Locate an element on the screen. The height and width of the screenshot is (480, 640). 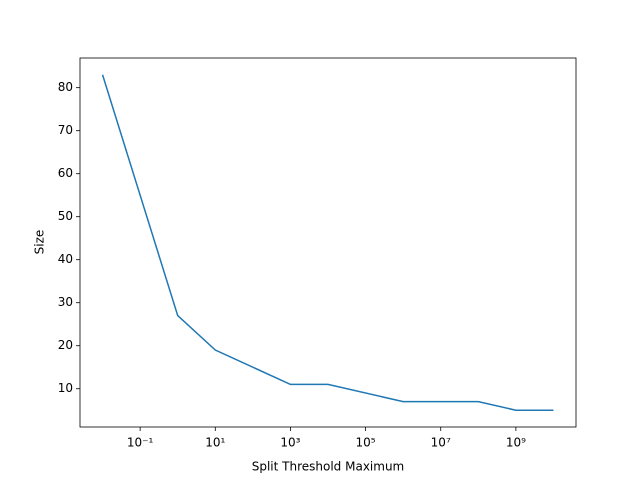
y-tick-label: 80 is located at coordinates (65, 87).